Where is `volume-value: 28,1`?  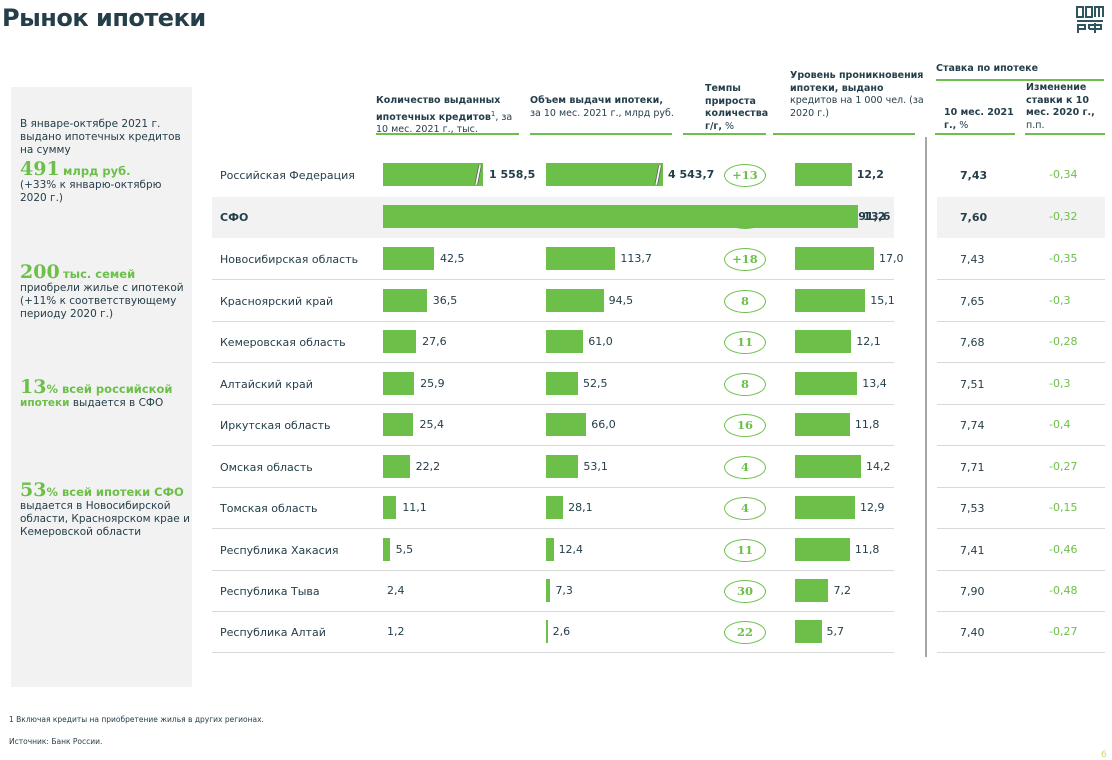 volume-value: 28,1 is located at coordinates (580, 507).